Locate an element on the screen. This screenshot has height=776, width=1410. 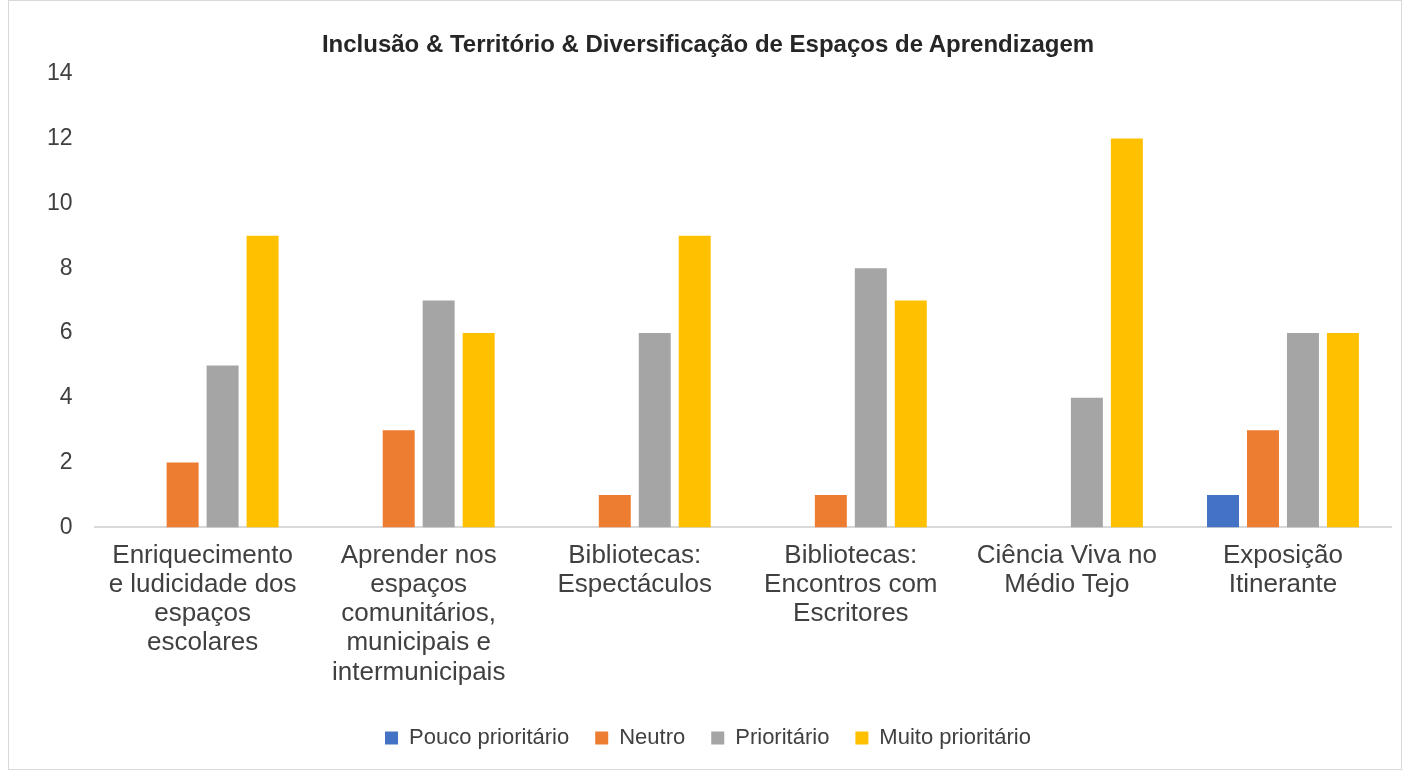
y-tick-label: 4 is located at coordinates (66, 396).